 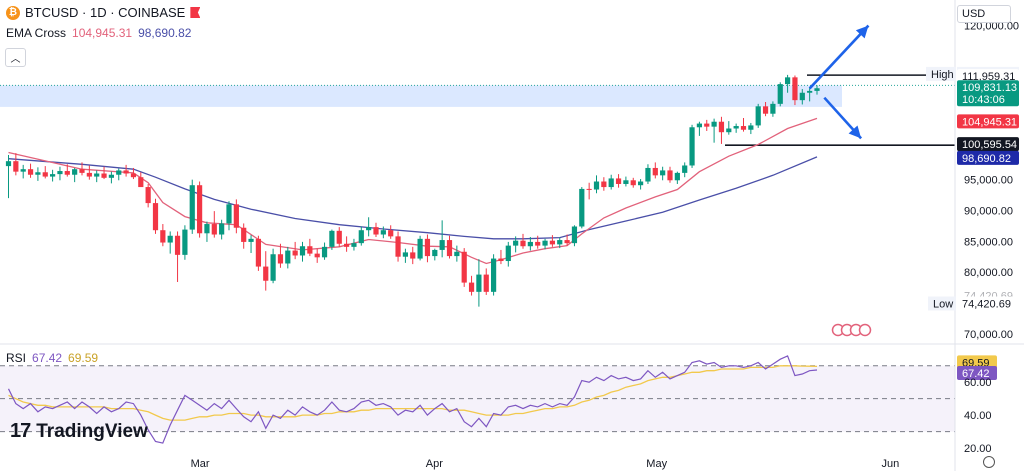 I want to click on resistance-price-tag: 111,959.31, so click(x=988, y=76).